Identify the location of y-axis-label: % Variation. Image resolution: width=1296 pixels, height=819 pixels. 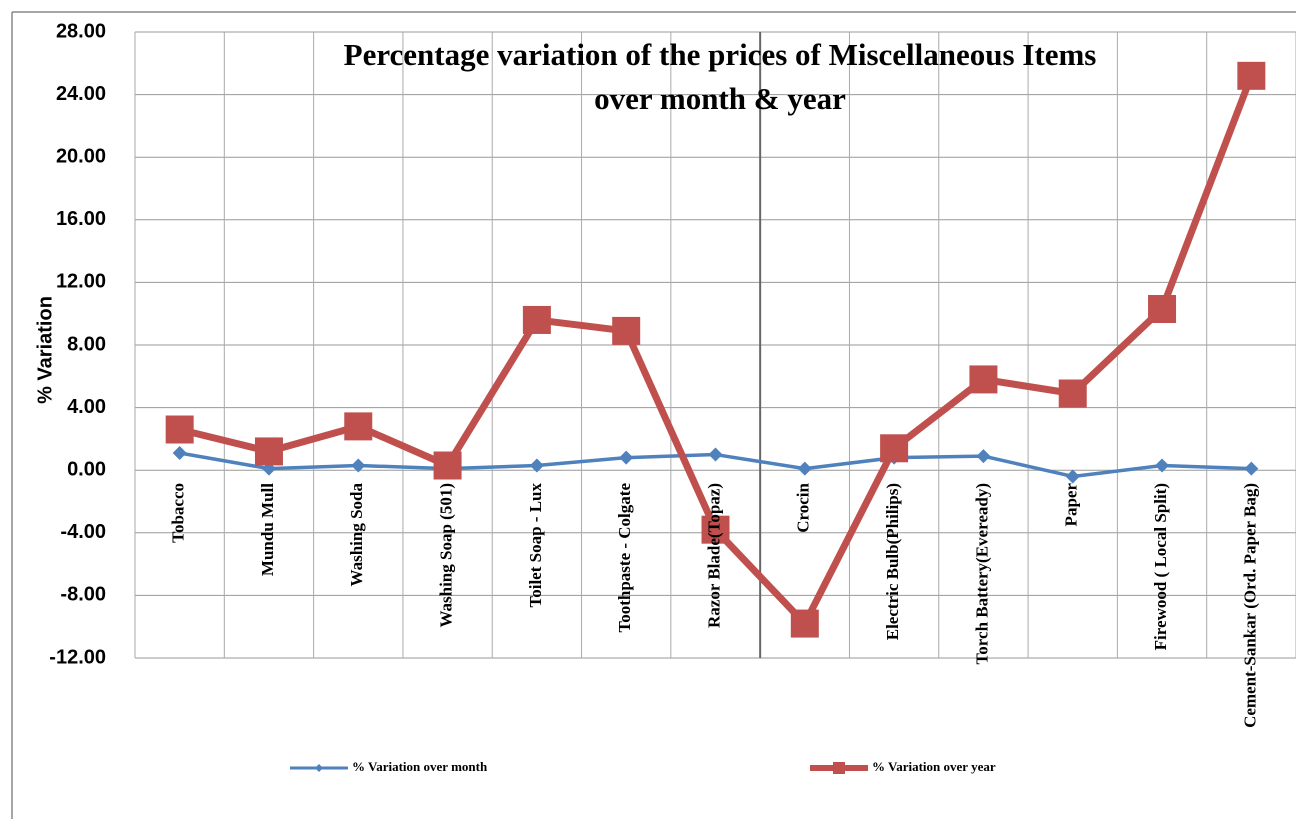
(45, 350).